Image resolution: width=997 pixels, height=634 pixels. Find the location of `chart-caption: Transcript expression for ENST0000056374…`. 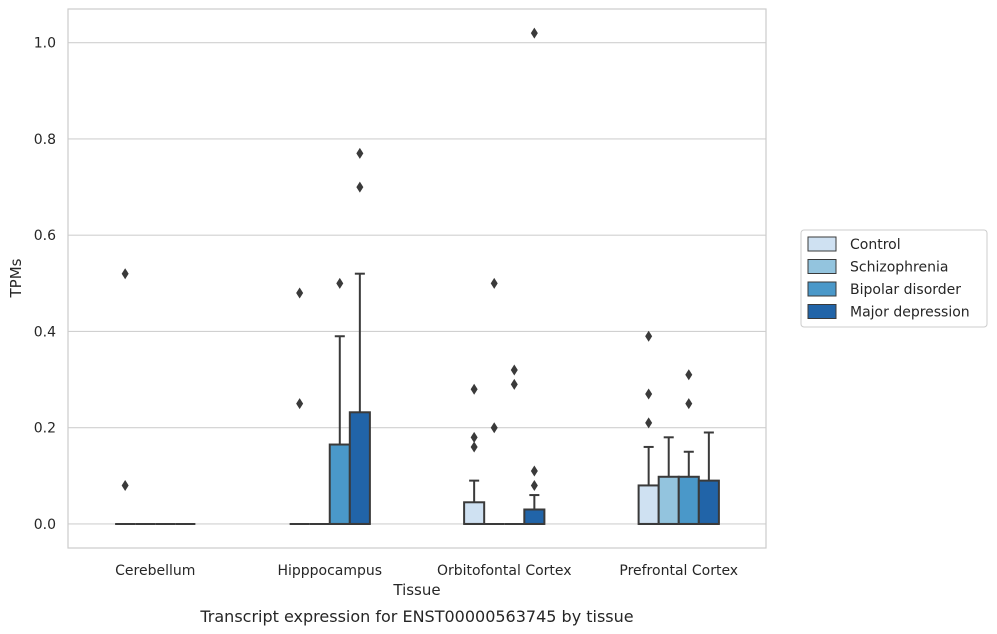

chart-caption: Transcript expression for ENST0000056374… is located at coordinates (416, 616).